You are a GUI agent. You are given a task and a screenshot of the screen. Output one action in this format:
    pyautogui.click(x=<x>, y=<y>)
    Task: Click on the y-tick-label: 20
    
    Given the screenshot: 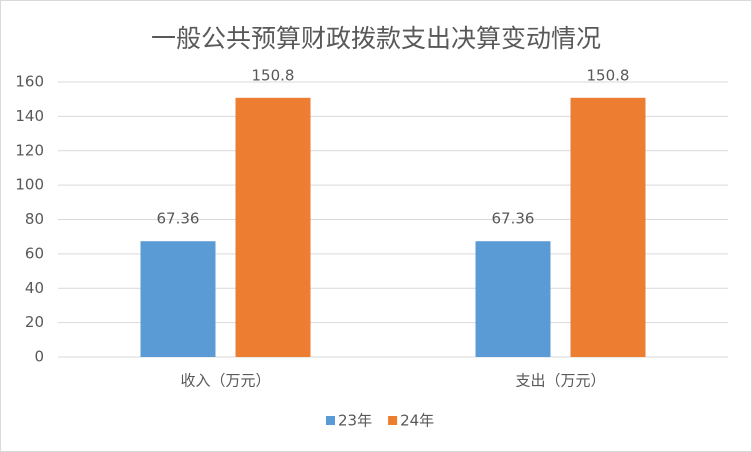 What is the action you would take?
    pyautogui.click(x=34, y=322)
    